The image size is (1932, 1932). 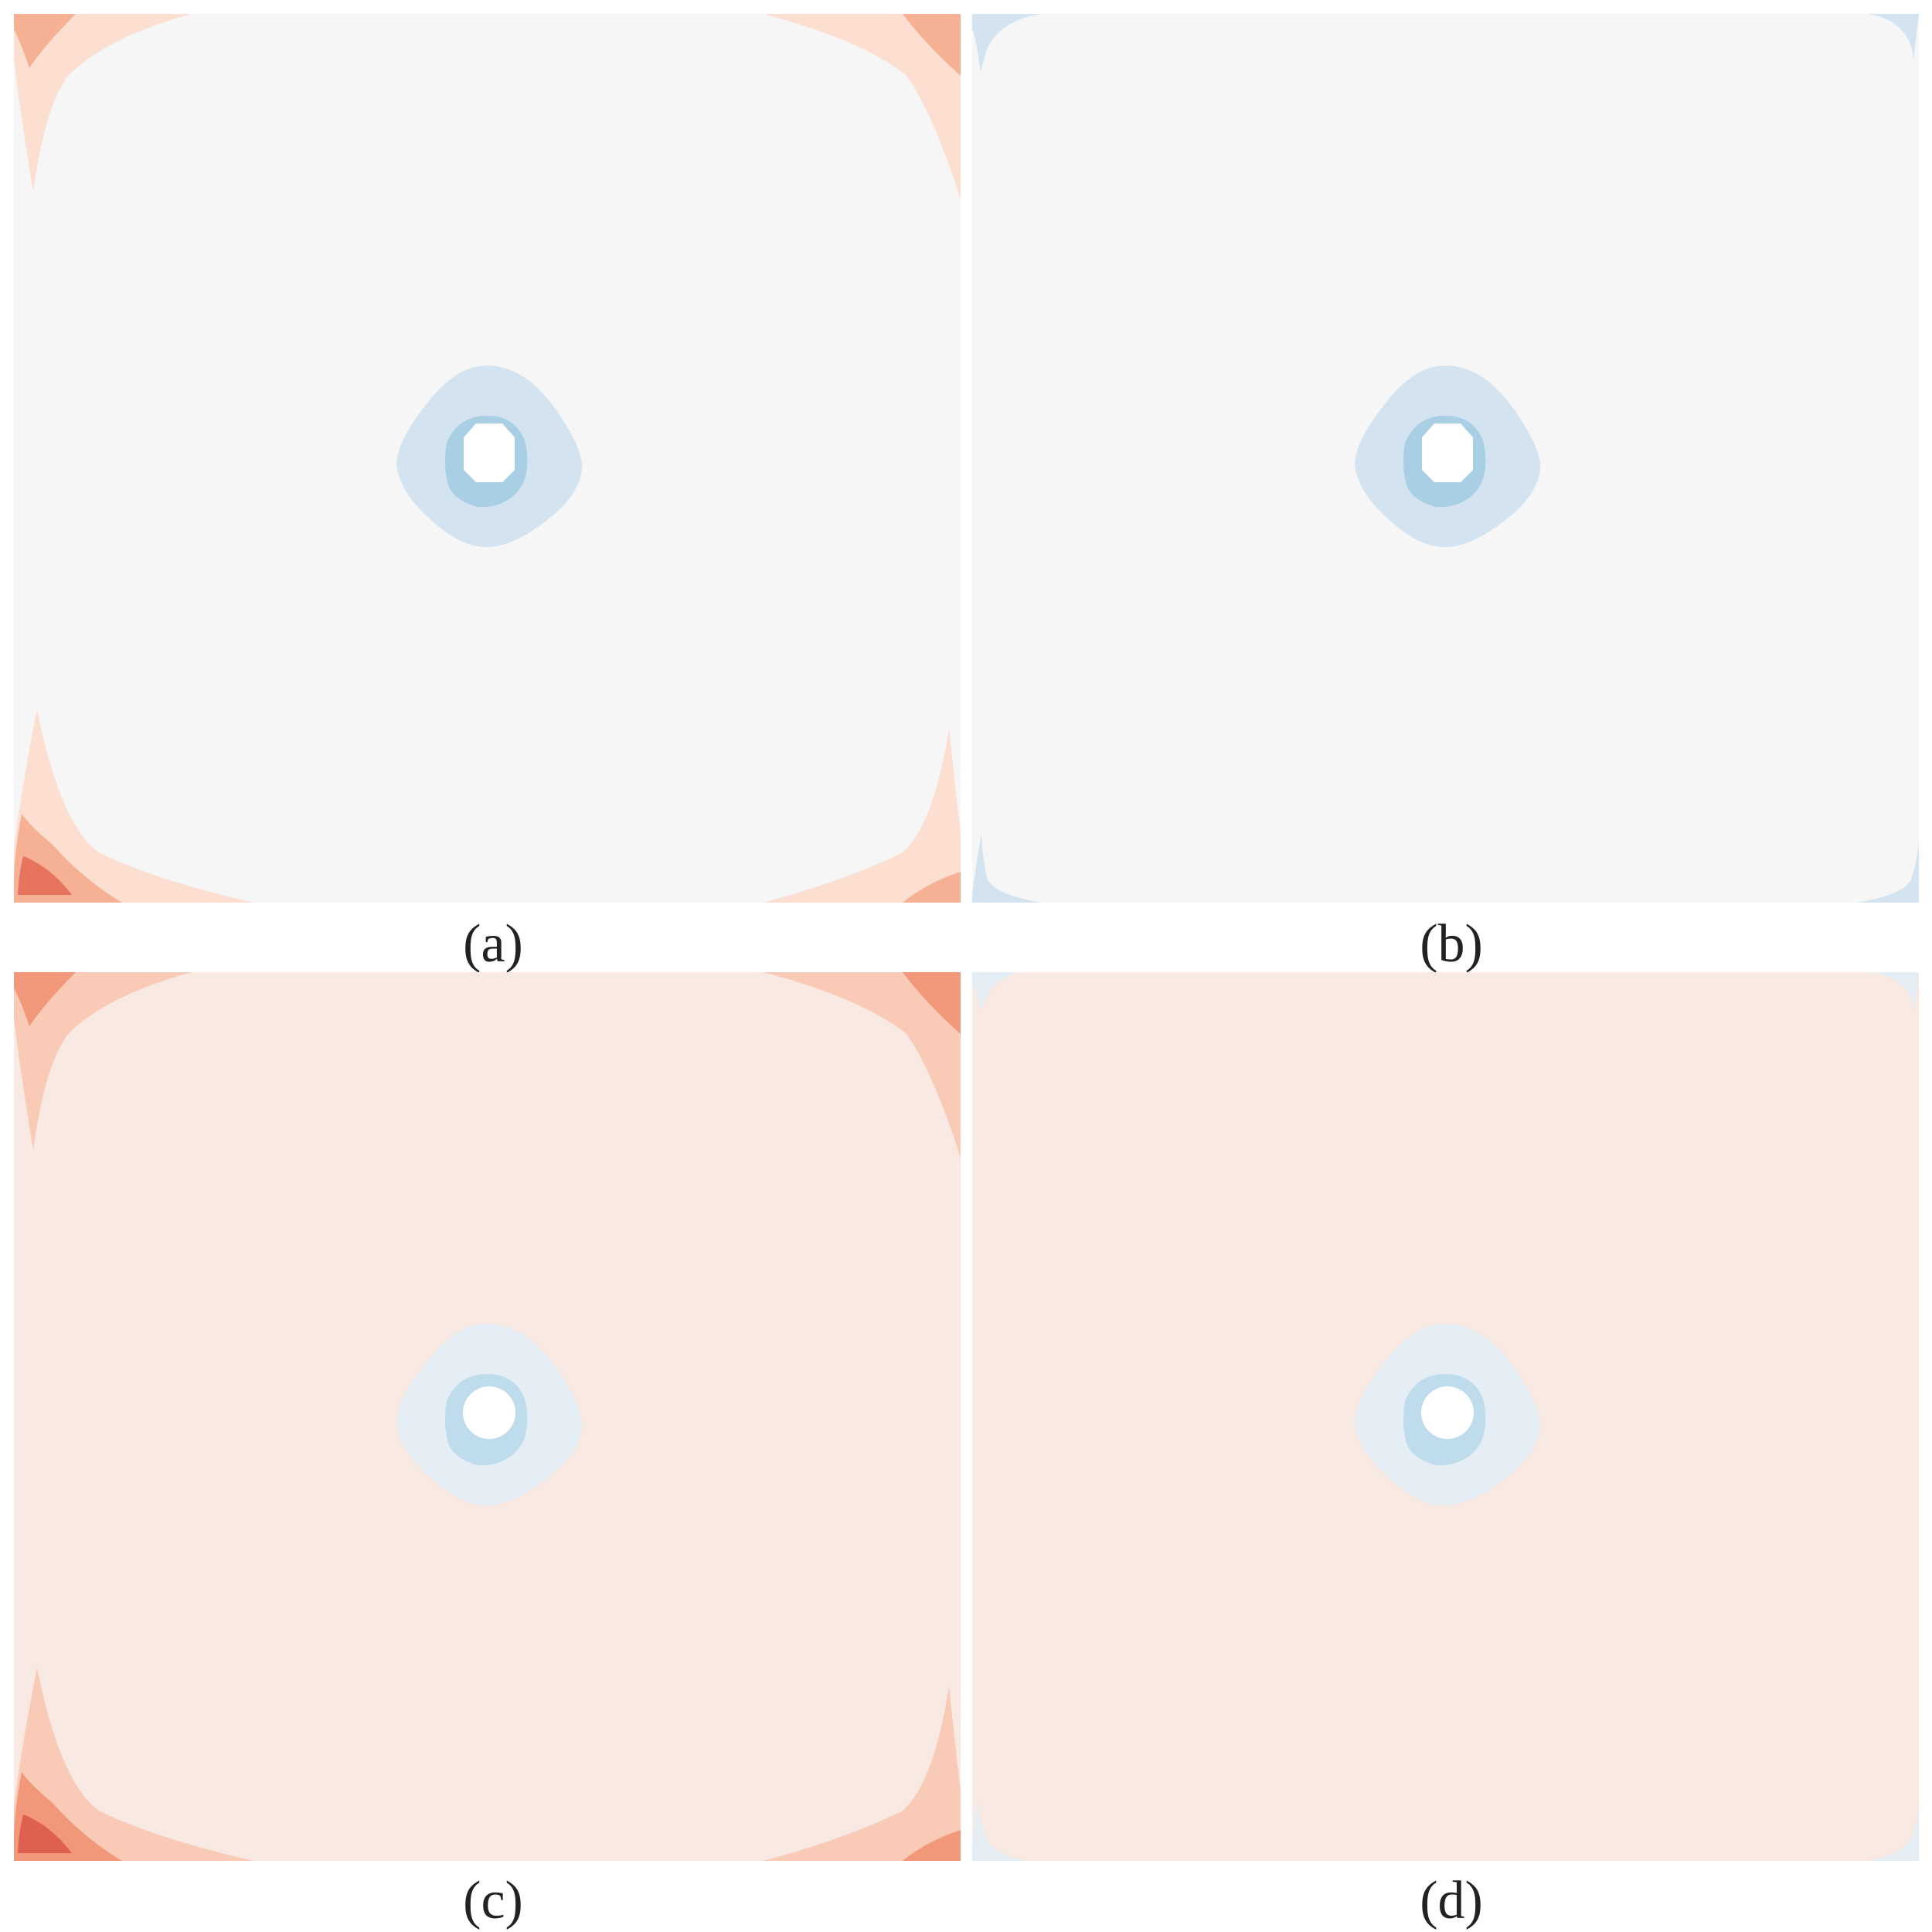 What do you see at coordinates (493, 1900) in the screenshot?
I see `caption-c: (c)` at bounding box center [493, 1900].